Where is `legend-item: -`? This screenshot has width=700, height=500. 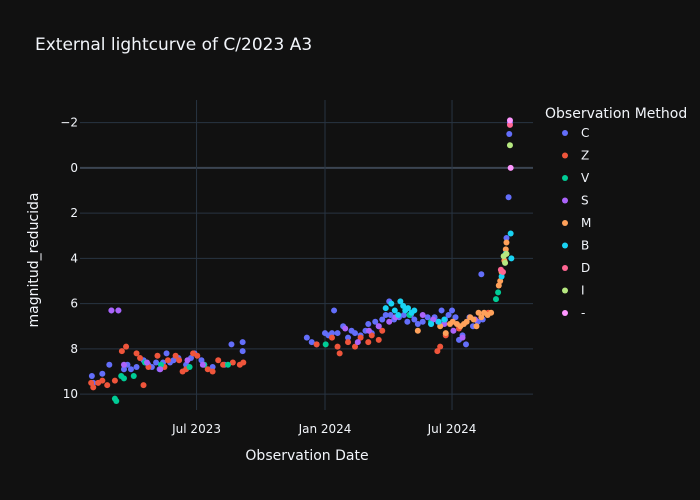
legend-item: - is located at coordinates (573, 313).